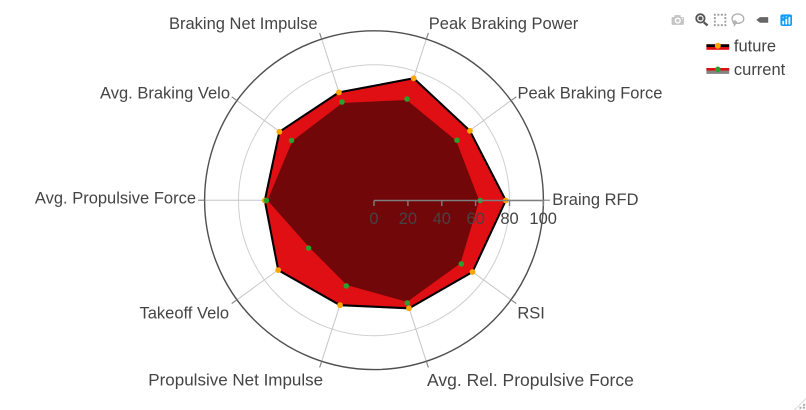 Image resolution: width=806 pixels, height=410 pixels. What do you see at coordinates (475, 219) in the screenshot?
I see `svg-text: 60` at bounding box center [475, 219].